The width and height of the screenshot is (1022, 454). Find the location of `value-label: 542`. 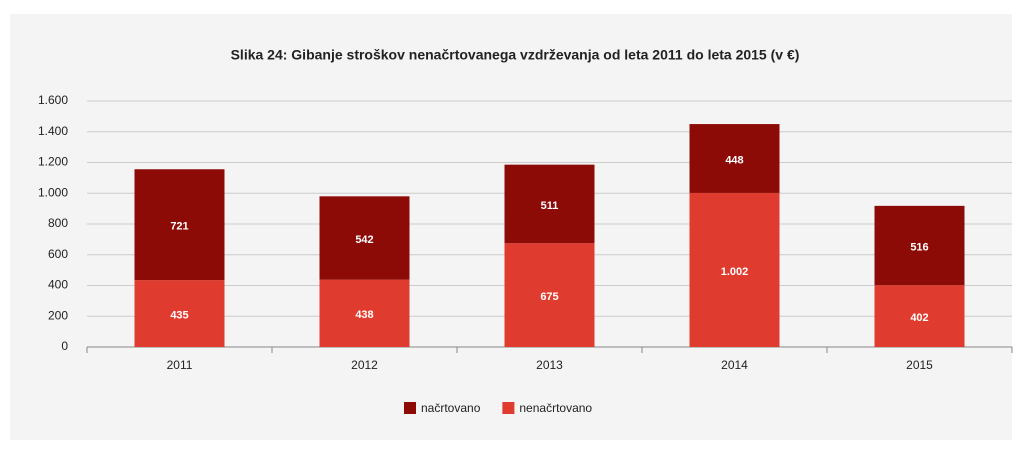

value-label: 542 is located at coordinates (364, 240).